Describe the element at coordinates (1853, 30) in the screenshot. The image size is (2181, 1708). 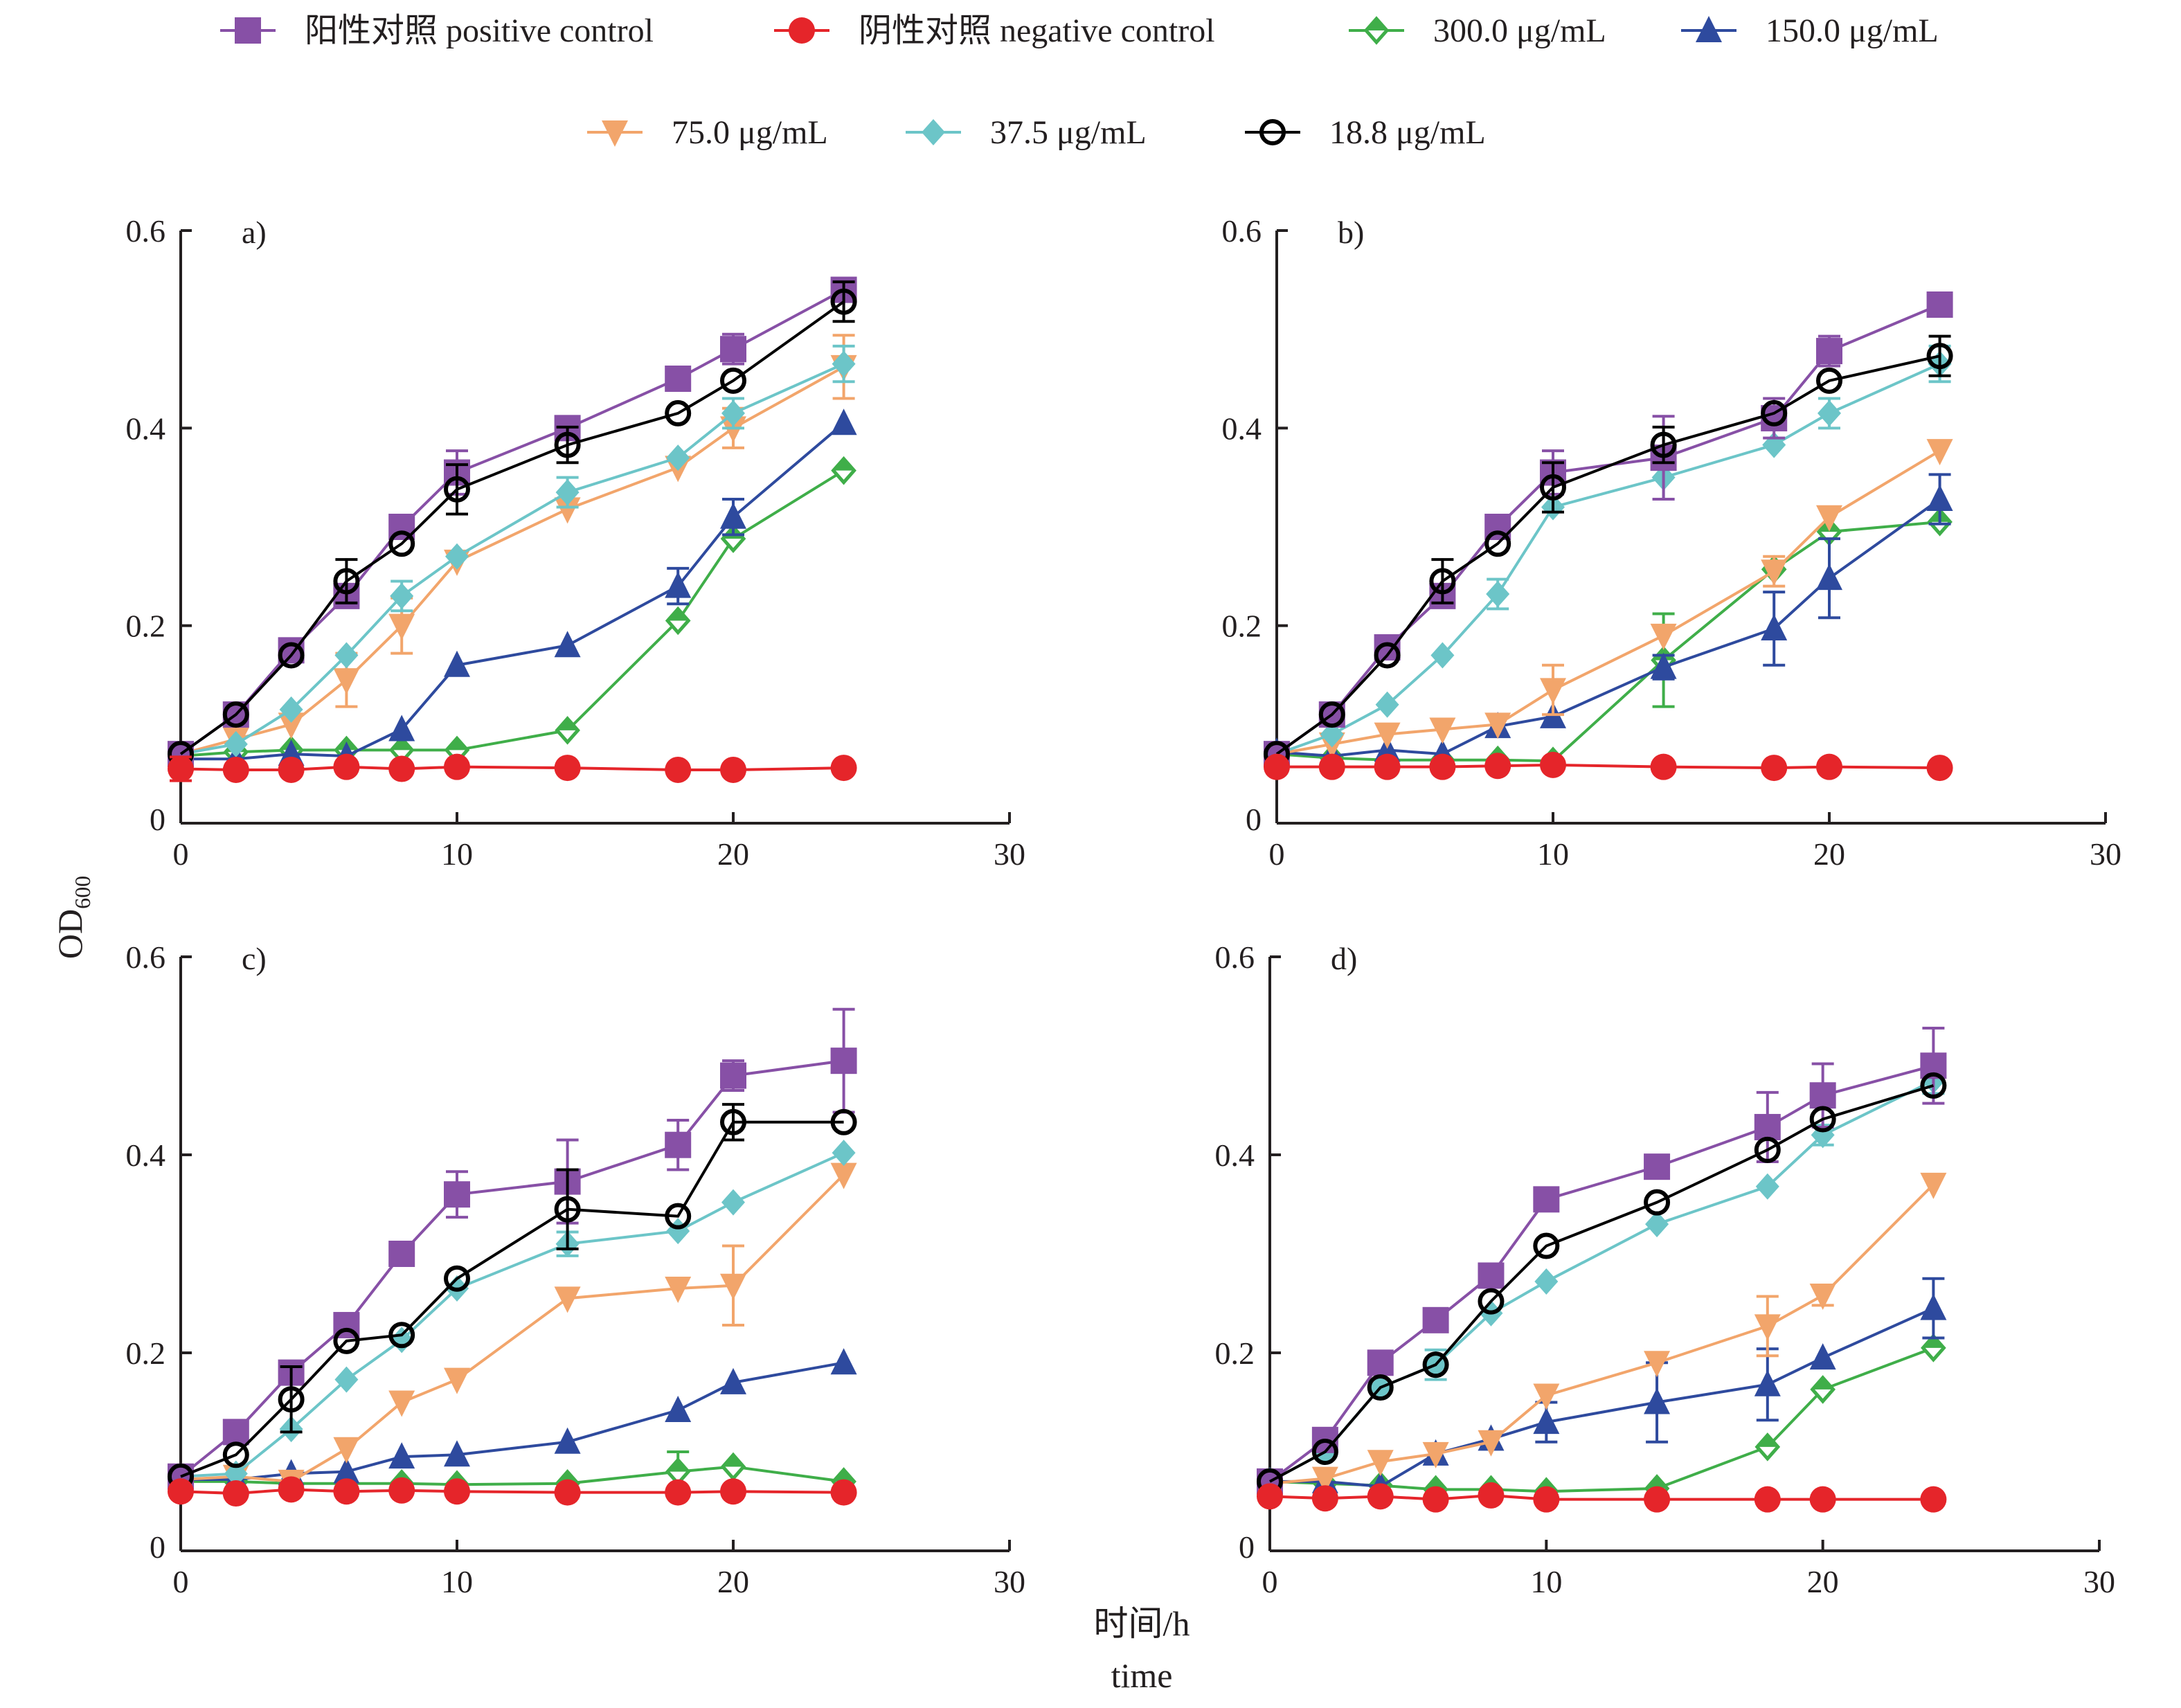
I see `legend-label-c150: 150.0 μg/mL` at that location.